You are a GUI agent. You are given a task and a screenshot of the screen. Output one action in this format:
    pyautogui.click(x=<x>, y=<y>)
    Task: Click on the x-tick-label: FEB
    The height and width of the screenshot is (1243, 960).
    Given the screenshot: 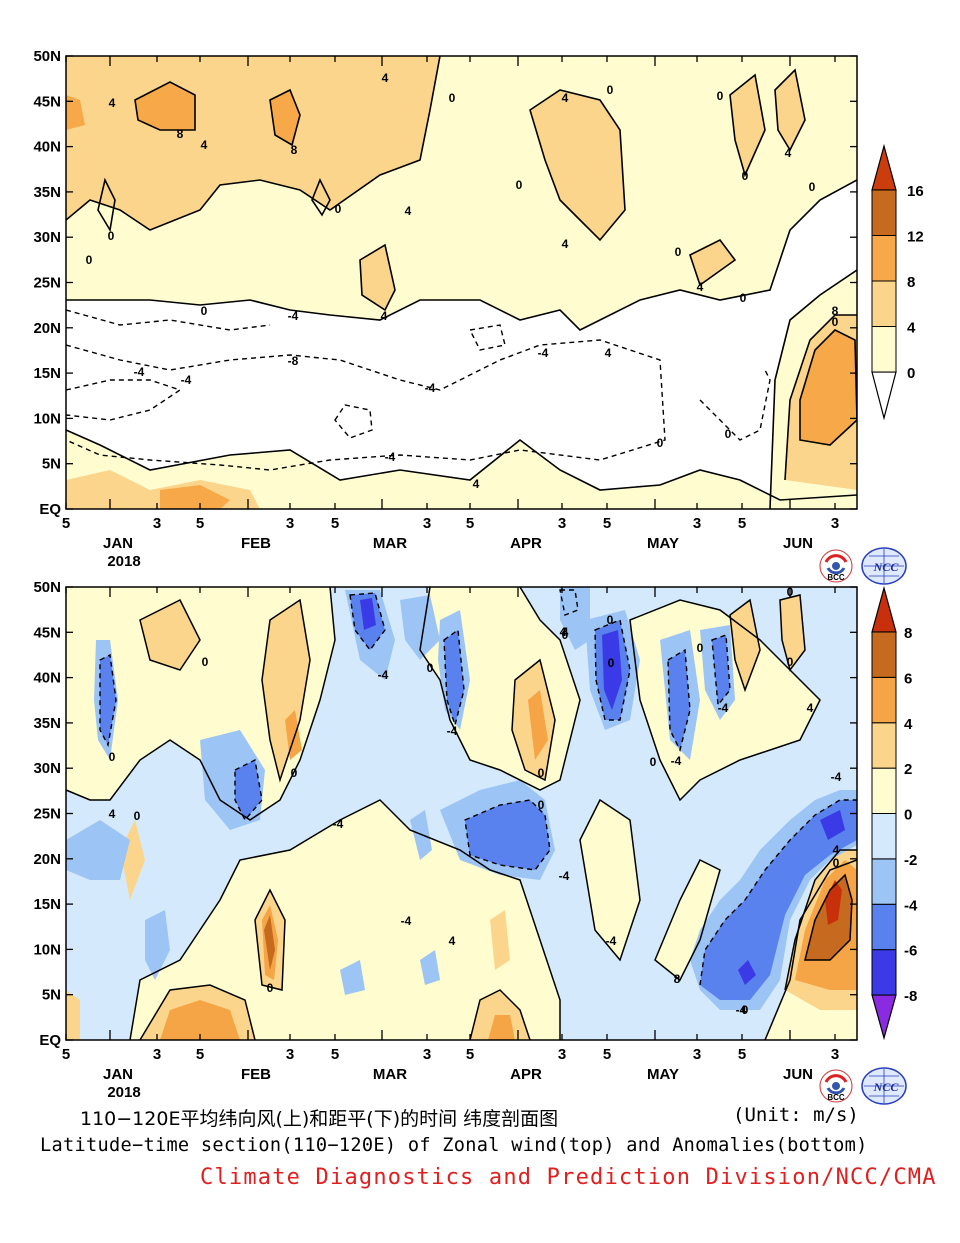 What is the action you would take?
    pyautogui.click(x=256, y=1074)
    